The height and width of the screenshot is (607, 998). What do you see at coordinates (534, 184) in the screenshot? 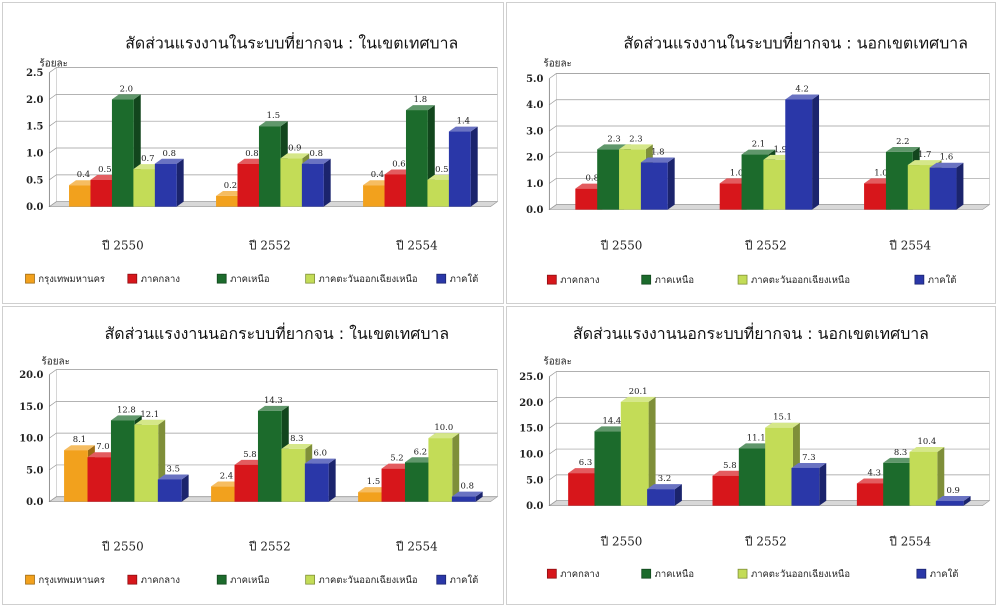
I see `y-tick-label: 1.0` at bounding box center [534, 184].